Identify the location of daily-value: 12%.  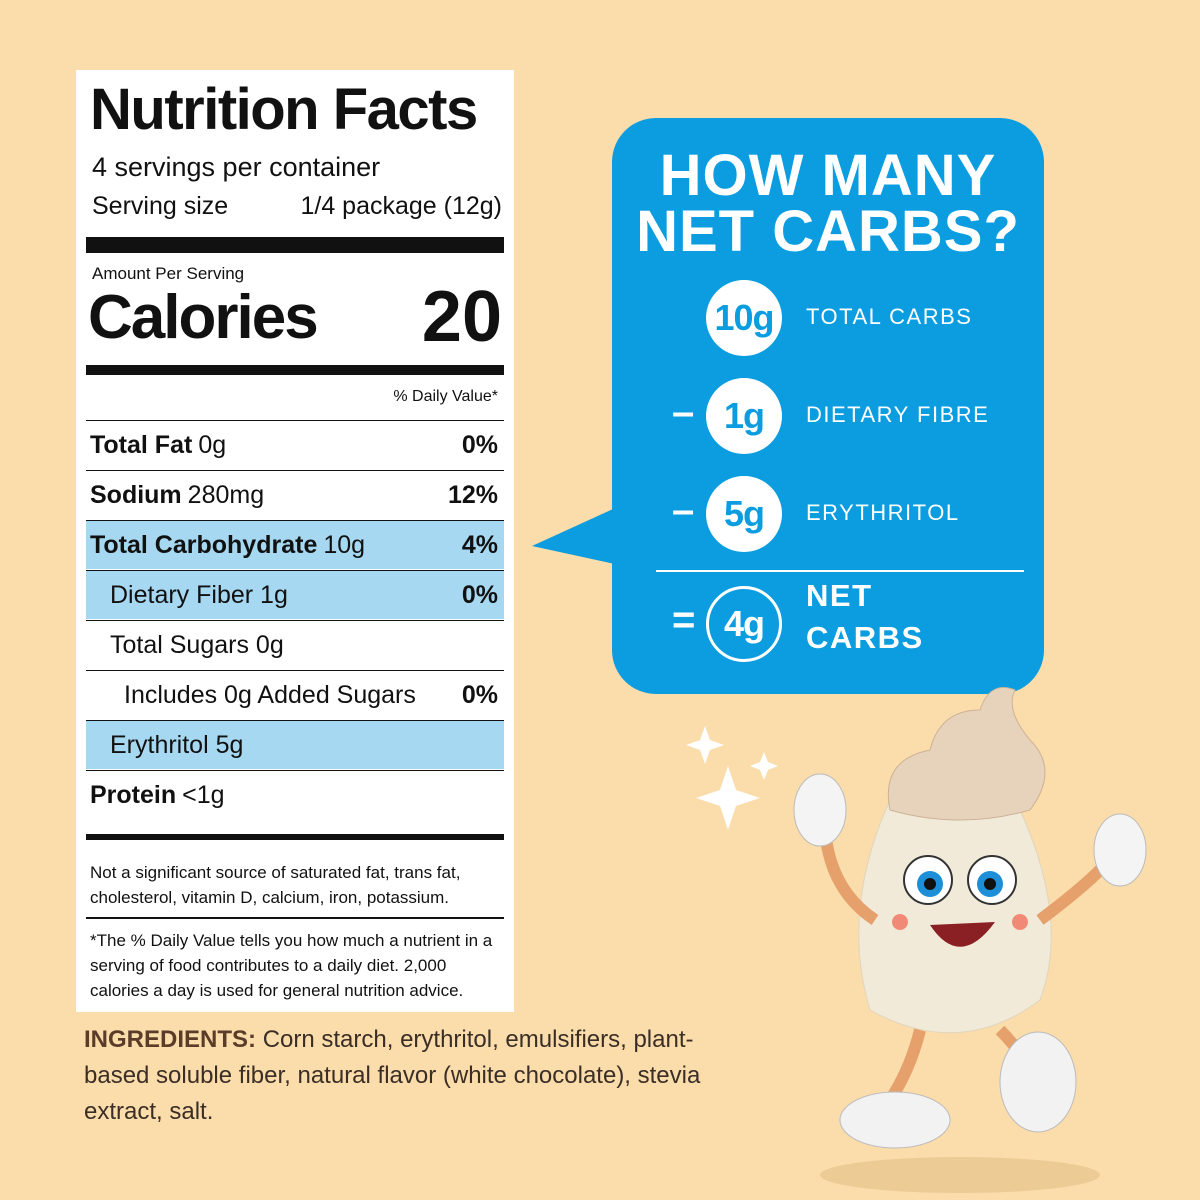
(472, 494).